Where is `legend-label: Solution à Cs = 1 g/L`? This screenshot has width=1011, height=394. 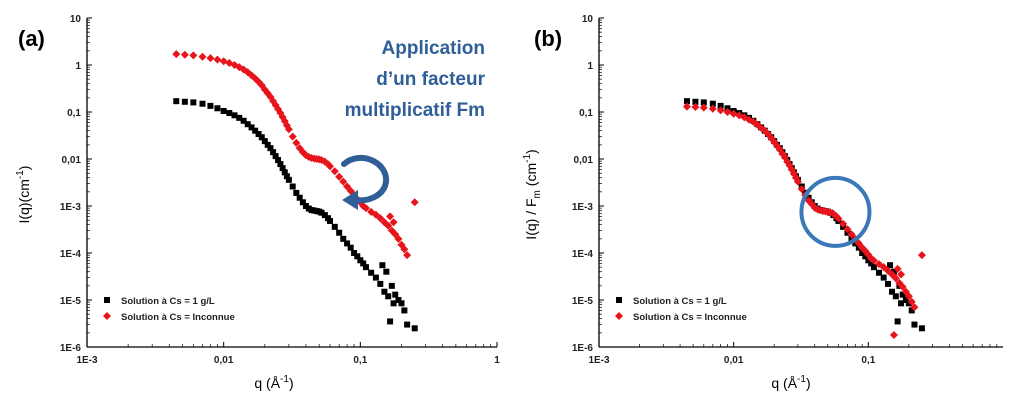 legend-label: Solution à Cs = 1 g/L is located at coordinates (680, 301).